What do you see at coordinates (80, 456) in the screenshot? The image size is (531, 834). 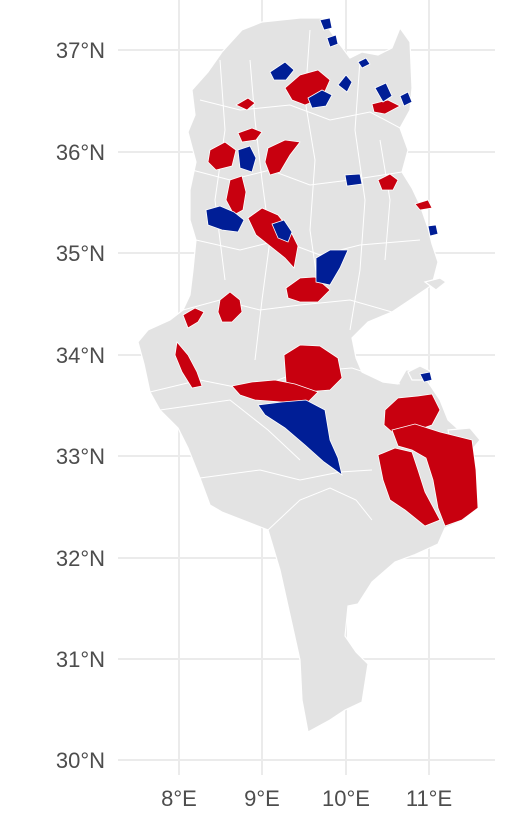 I see `lat-tick-label: 33°N` at bounding box center [80, 456].